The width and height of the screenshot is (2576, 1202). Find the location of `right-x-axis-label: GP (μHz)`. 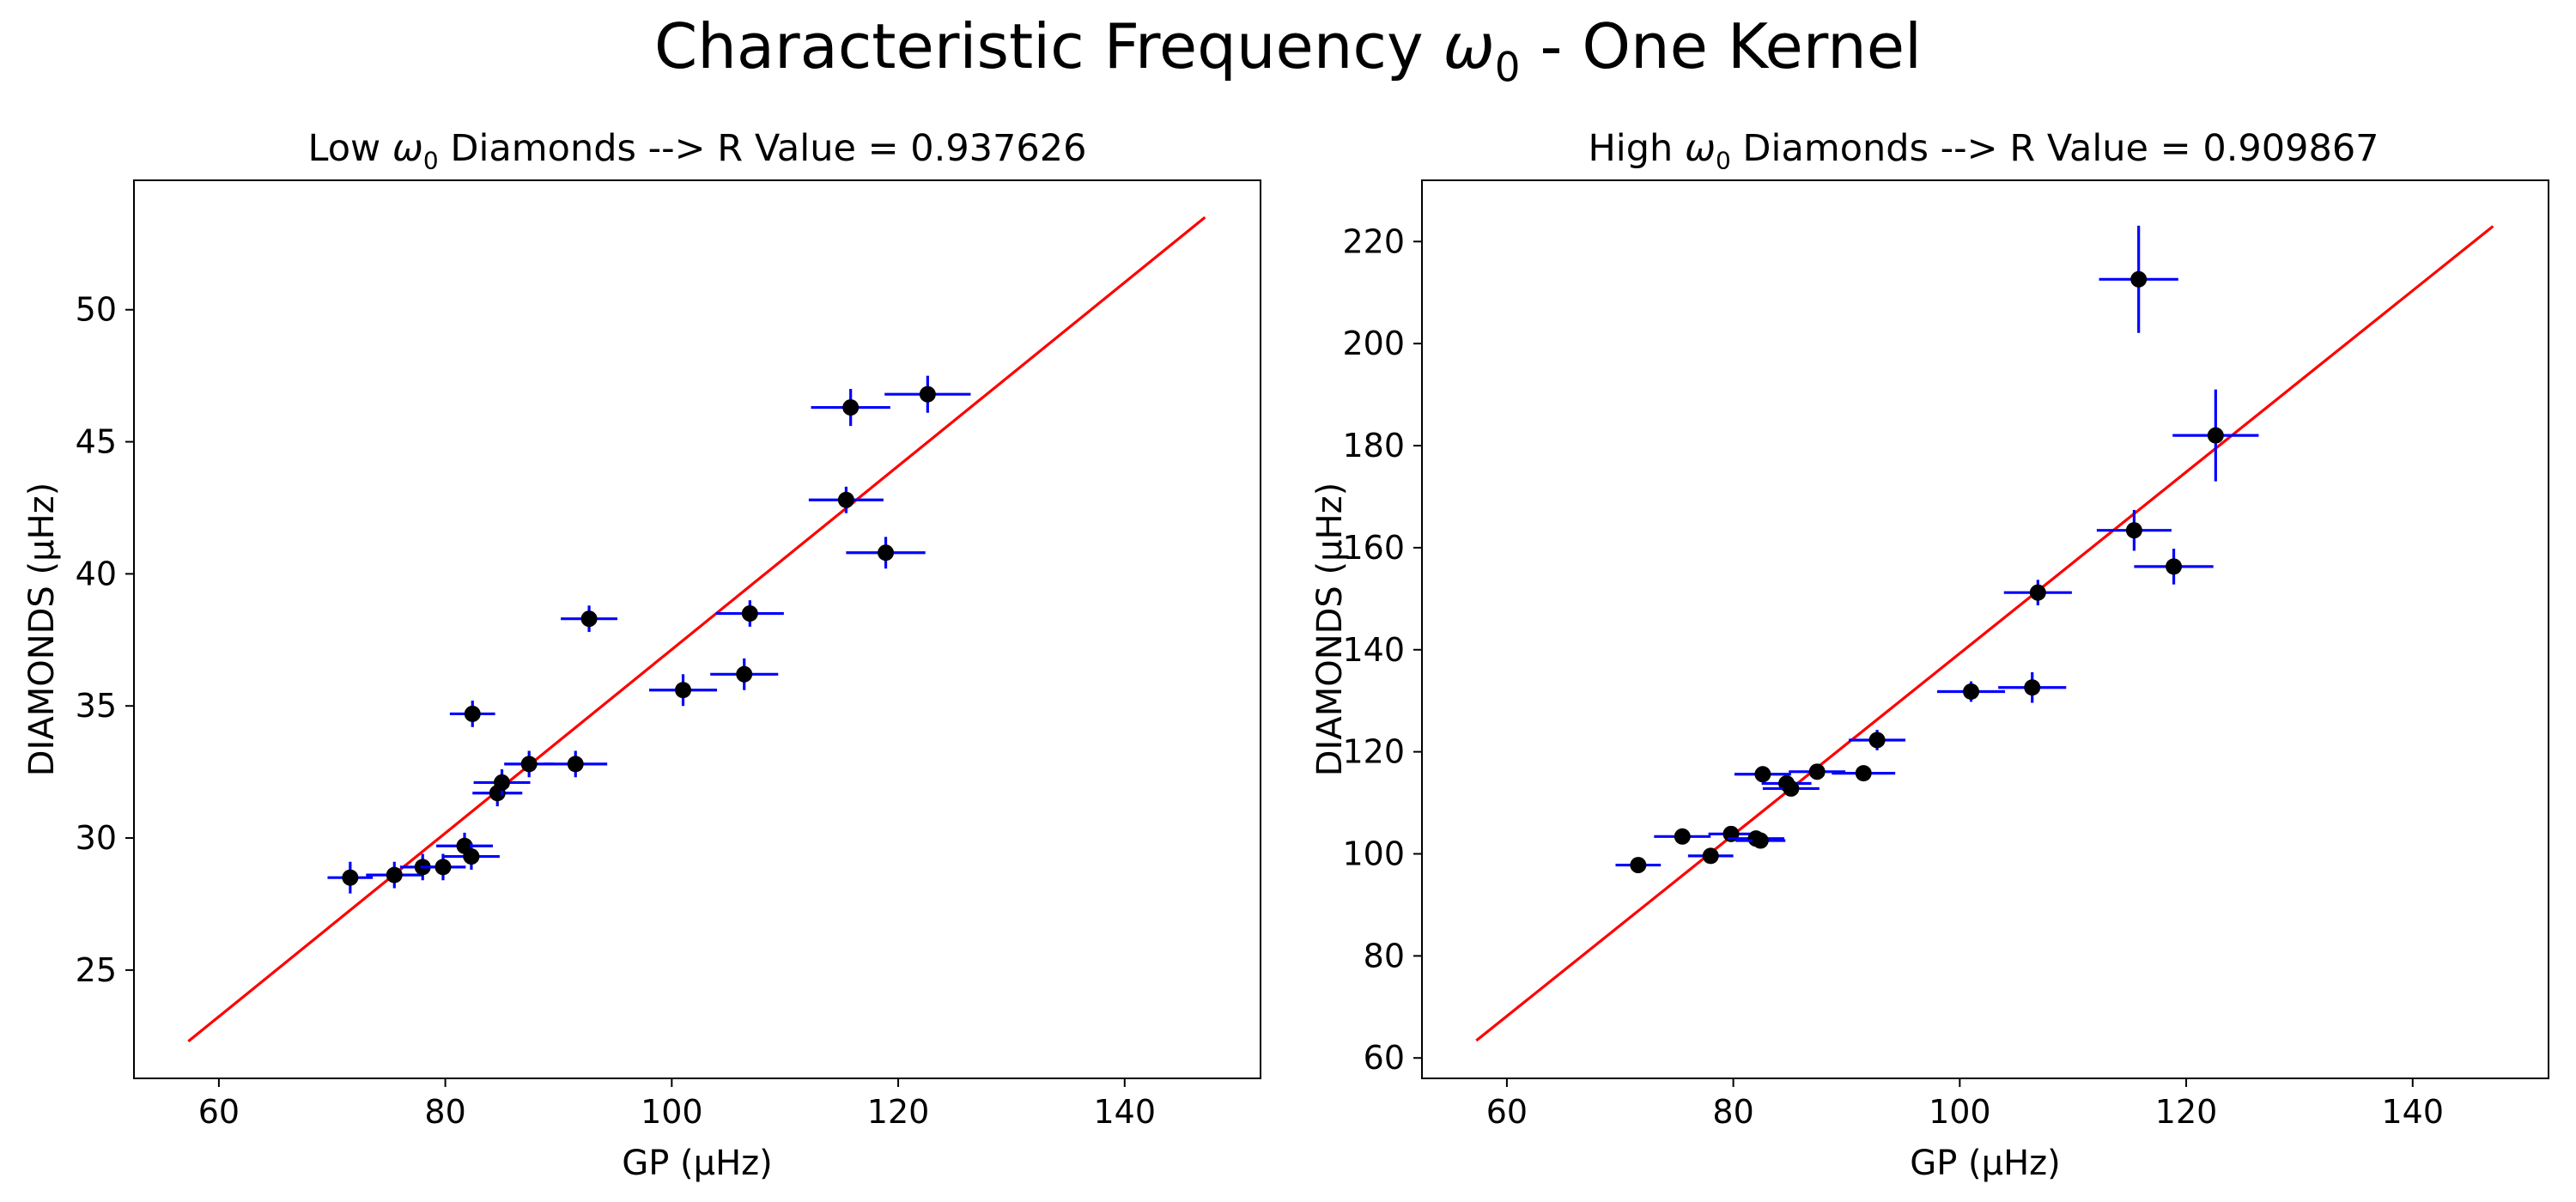

right-x-axis-label: GP (μHz) is located at coordinates (1985, 1163).